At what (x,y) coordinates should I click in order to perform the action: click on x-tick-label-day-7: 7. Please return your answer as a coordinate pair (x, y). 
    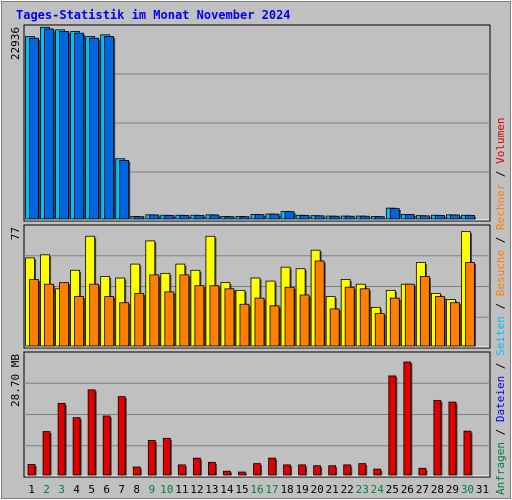
    Looking at the image, I should click on (121, 489).